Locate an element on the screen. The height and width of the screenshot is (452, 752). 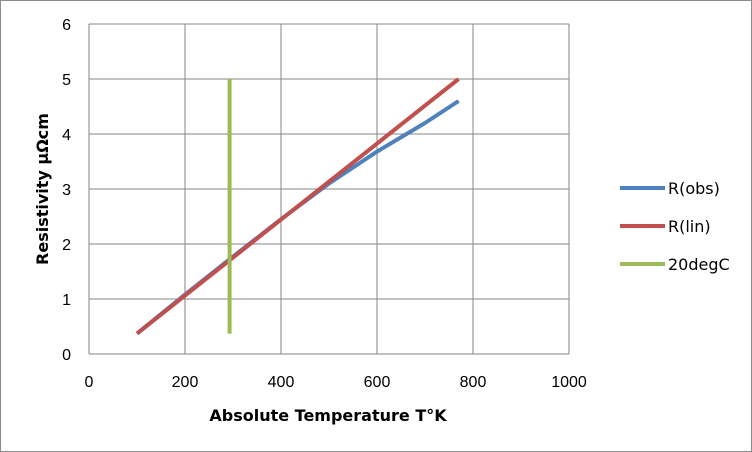
x-tick-label: 400 is located at coordinates (281, 382).